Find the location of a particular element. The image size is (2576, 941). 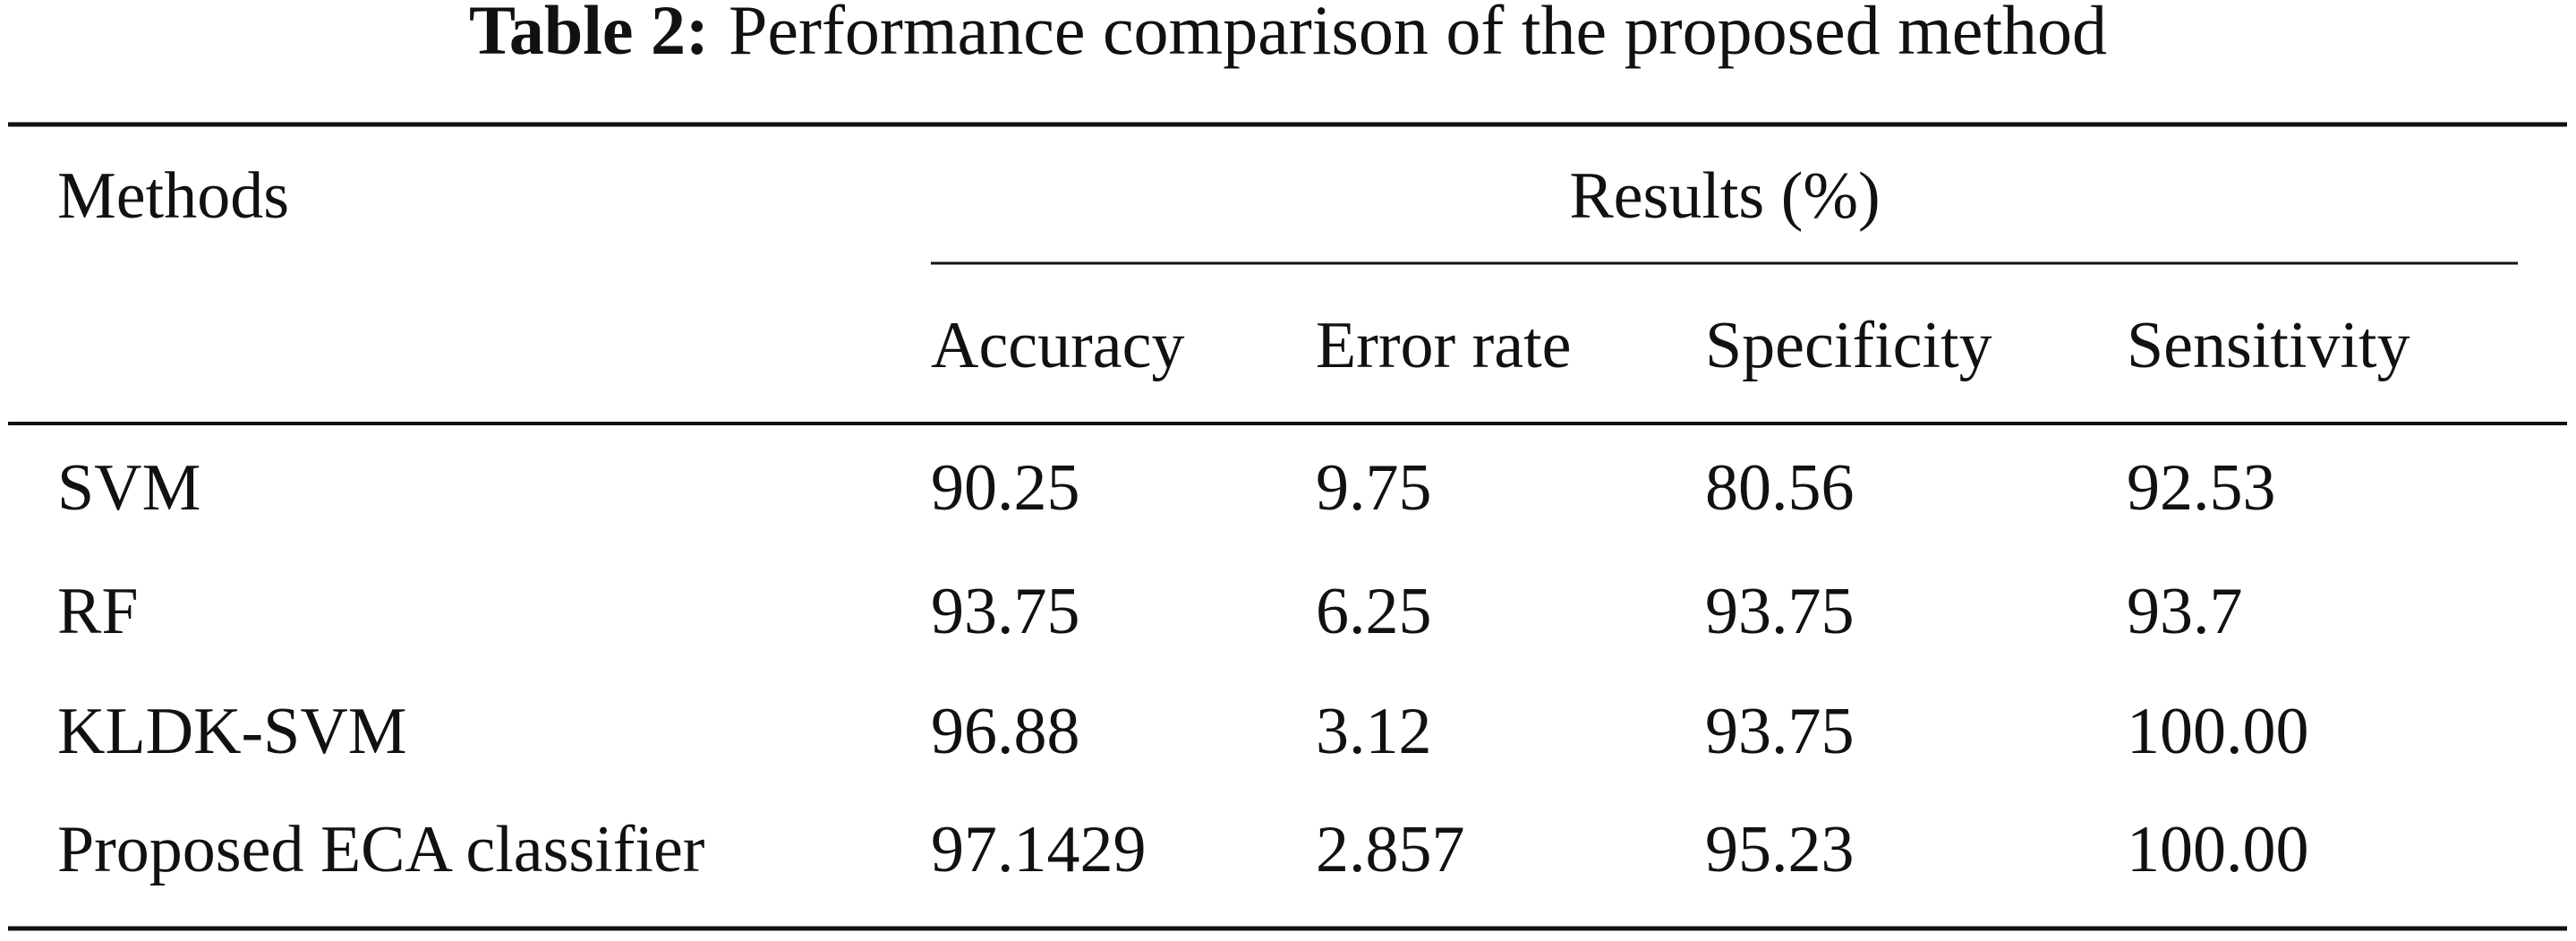

cell-value: 80.56 is located at coordinates (1780, 488).